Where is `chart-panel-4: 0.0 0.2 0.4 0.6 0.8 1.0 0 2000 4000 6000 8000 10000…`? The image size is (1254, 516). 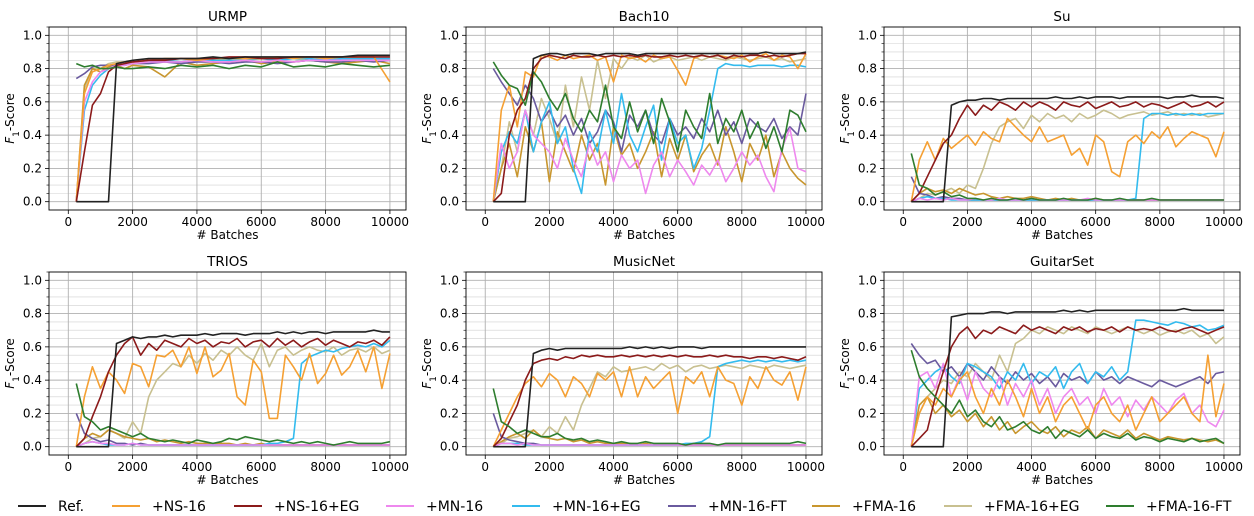 chart-panel-4: 0.0 0.2 0.4 0.6 0.8 1.0 0 2000 4000 6000 8000 10000… is located at coordinates (206, 370).